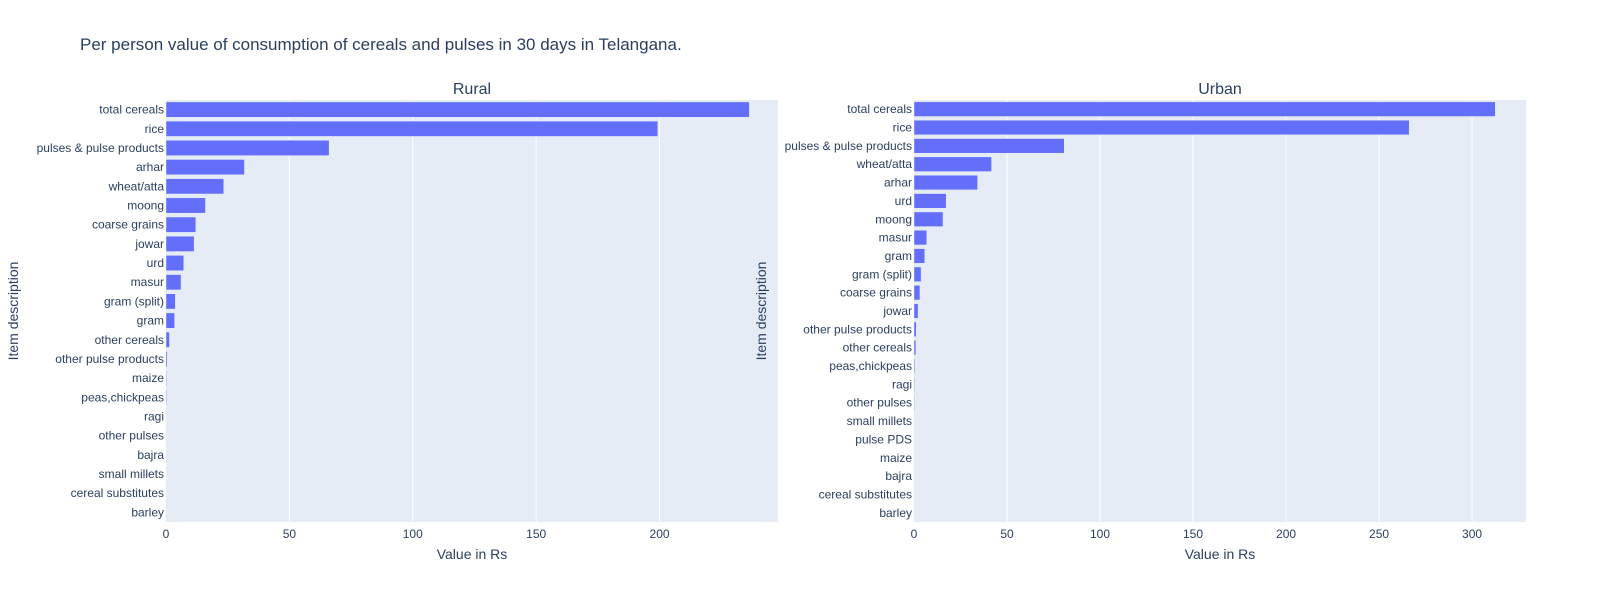 The image size is (1600, 605). Describe the element at coordinates (883, 439) in the screenshot. I see `y-tick-label: pulse PDS` at that location.